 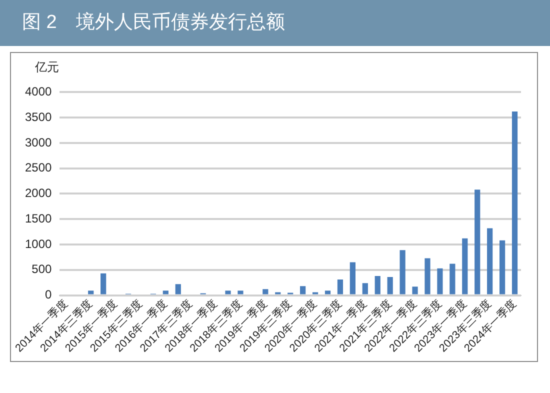 I want to click on y-tick-label: 1000, so click(x=38, y=243).